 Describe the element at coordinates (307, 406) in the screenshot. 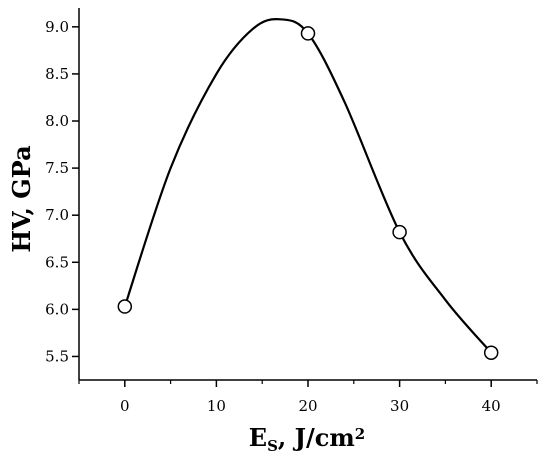

I see `x-tick-label: 20` at that location.